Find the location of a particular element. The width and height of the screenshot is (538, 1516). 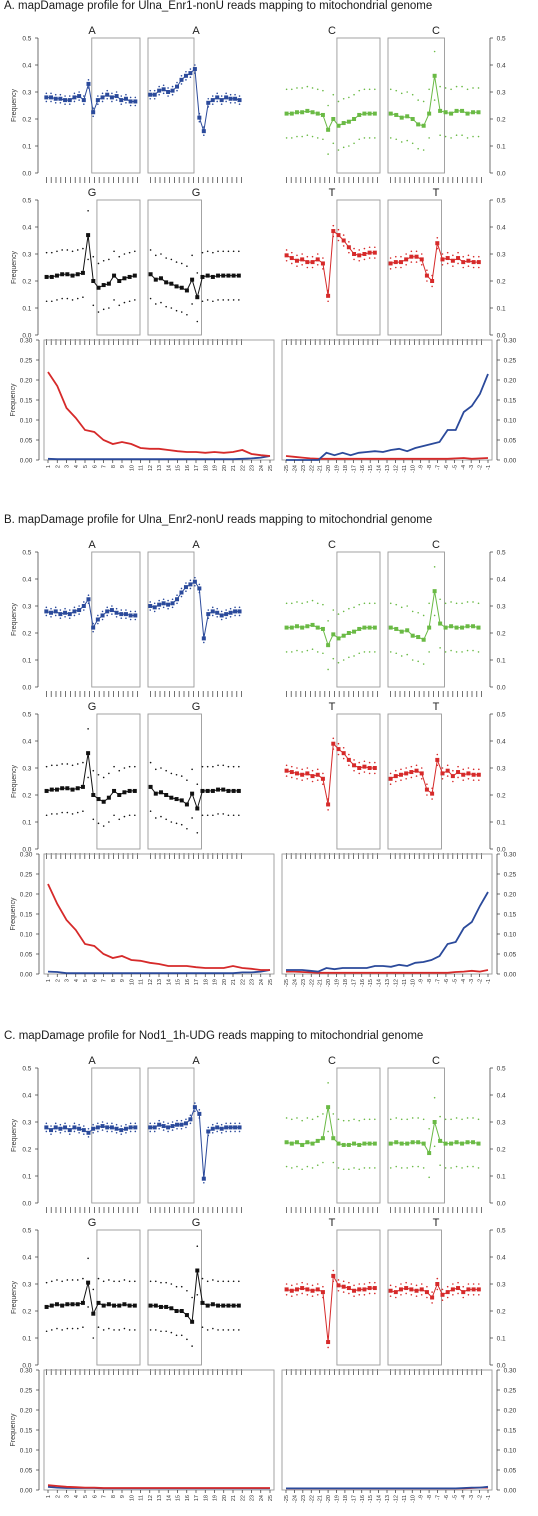

series-line is located at coordinates (330, 635).